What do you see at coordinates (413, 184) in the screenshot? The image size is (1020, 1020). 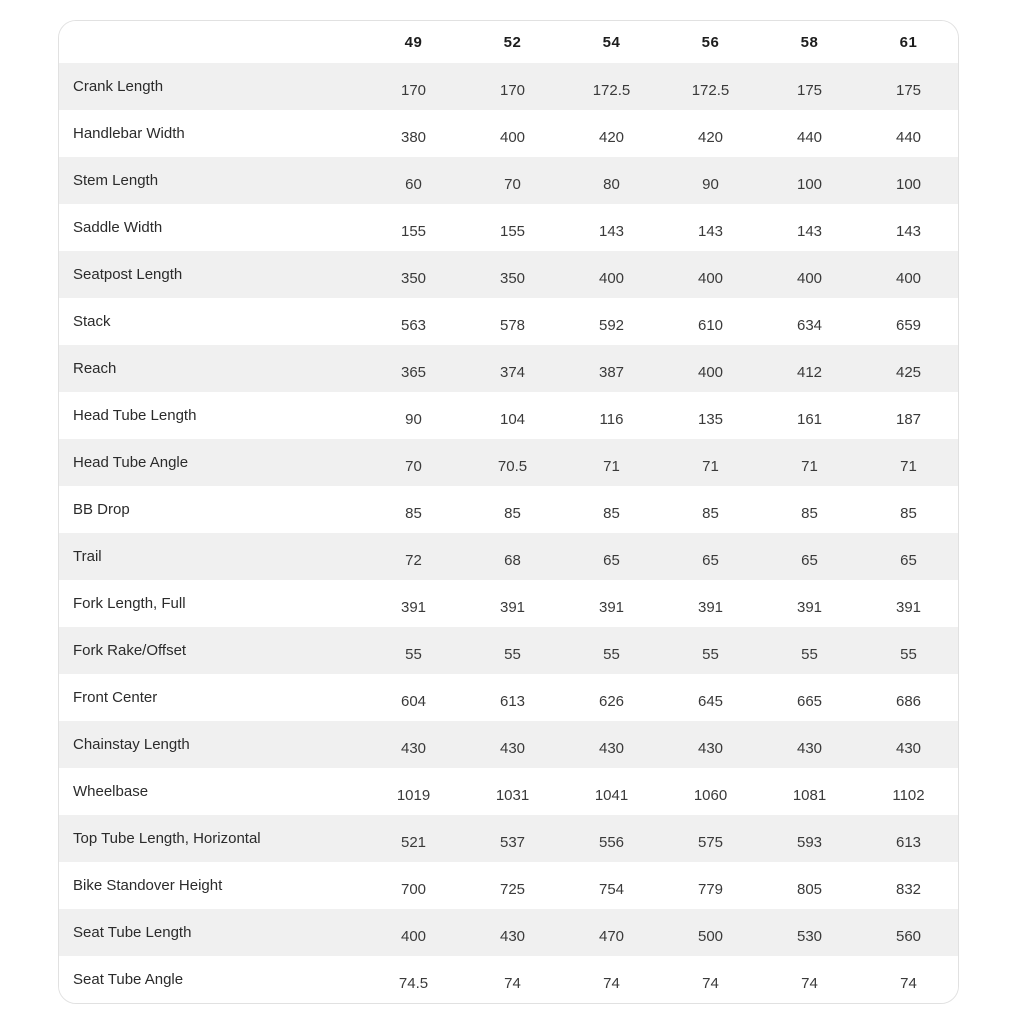 I see `table-cell: 60` at bounding box center [413, 184].